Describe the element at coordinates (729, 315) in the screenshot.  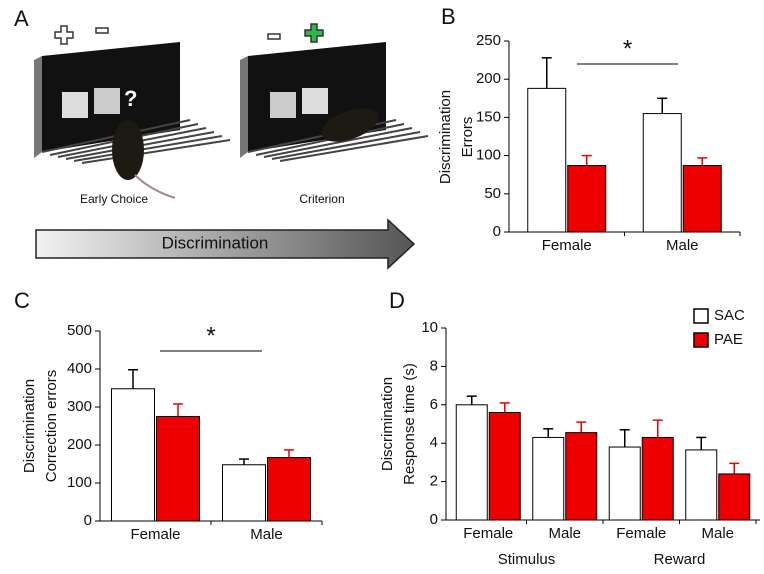
I see `legend-label: SAC` at that location.